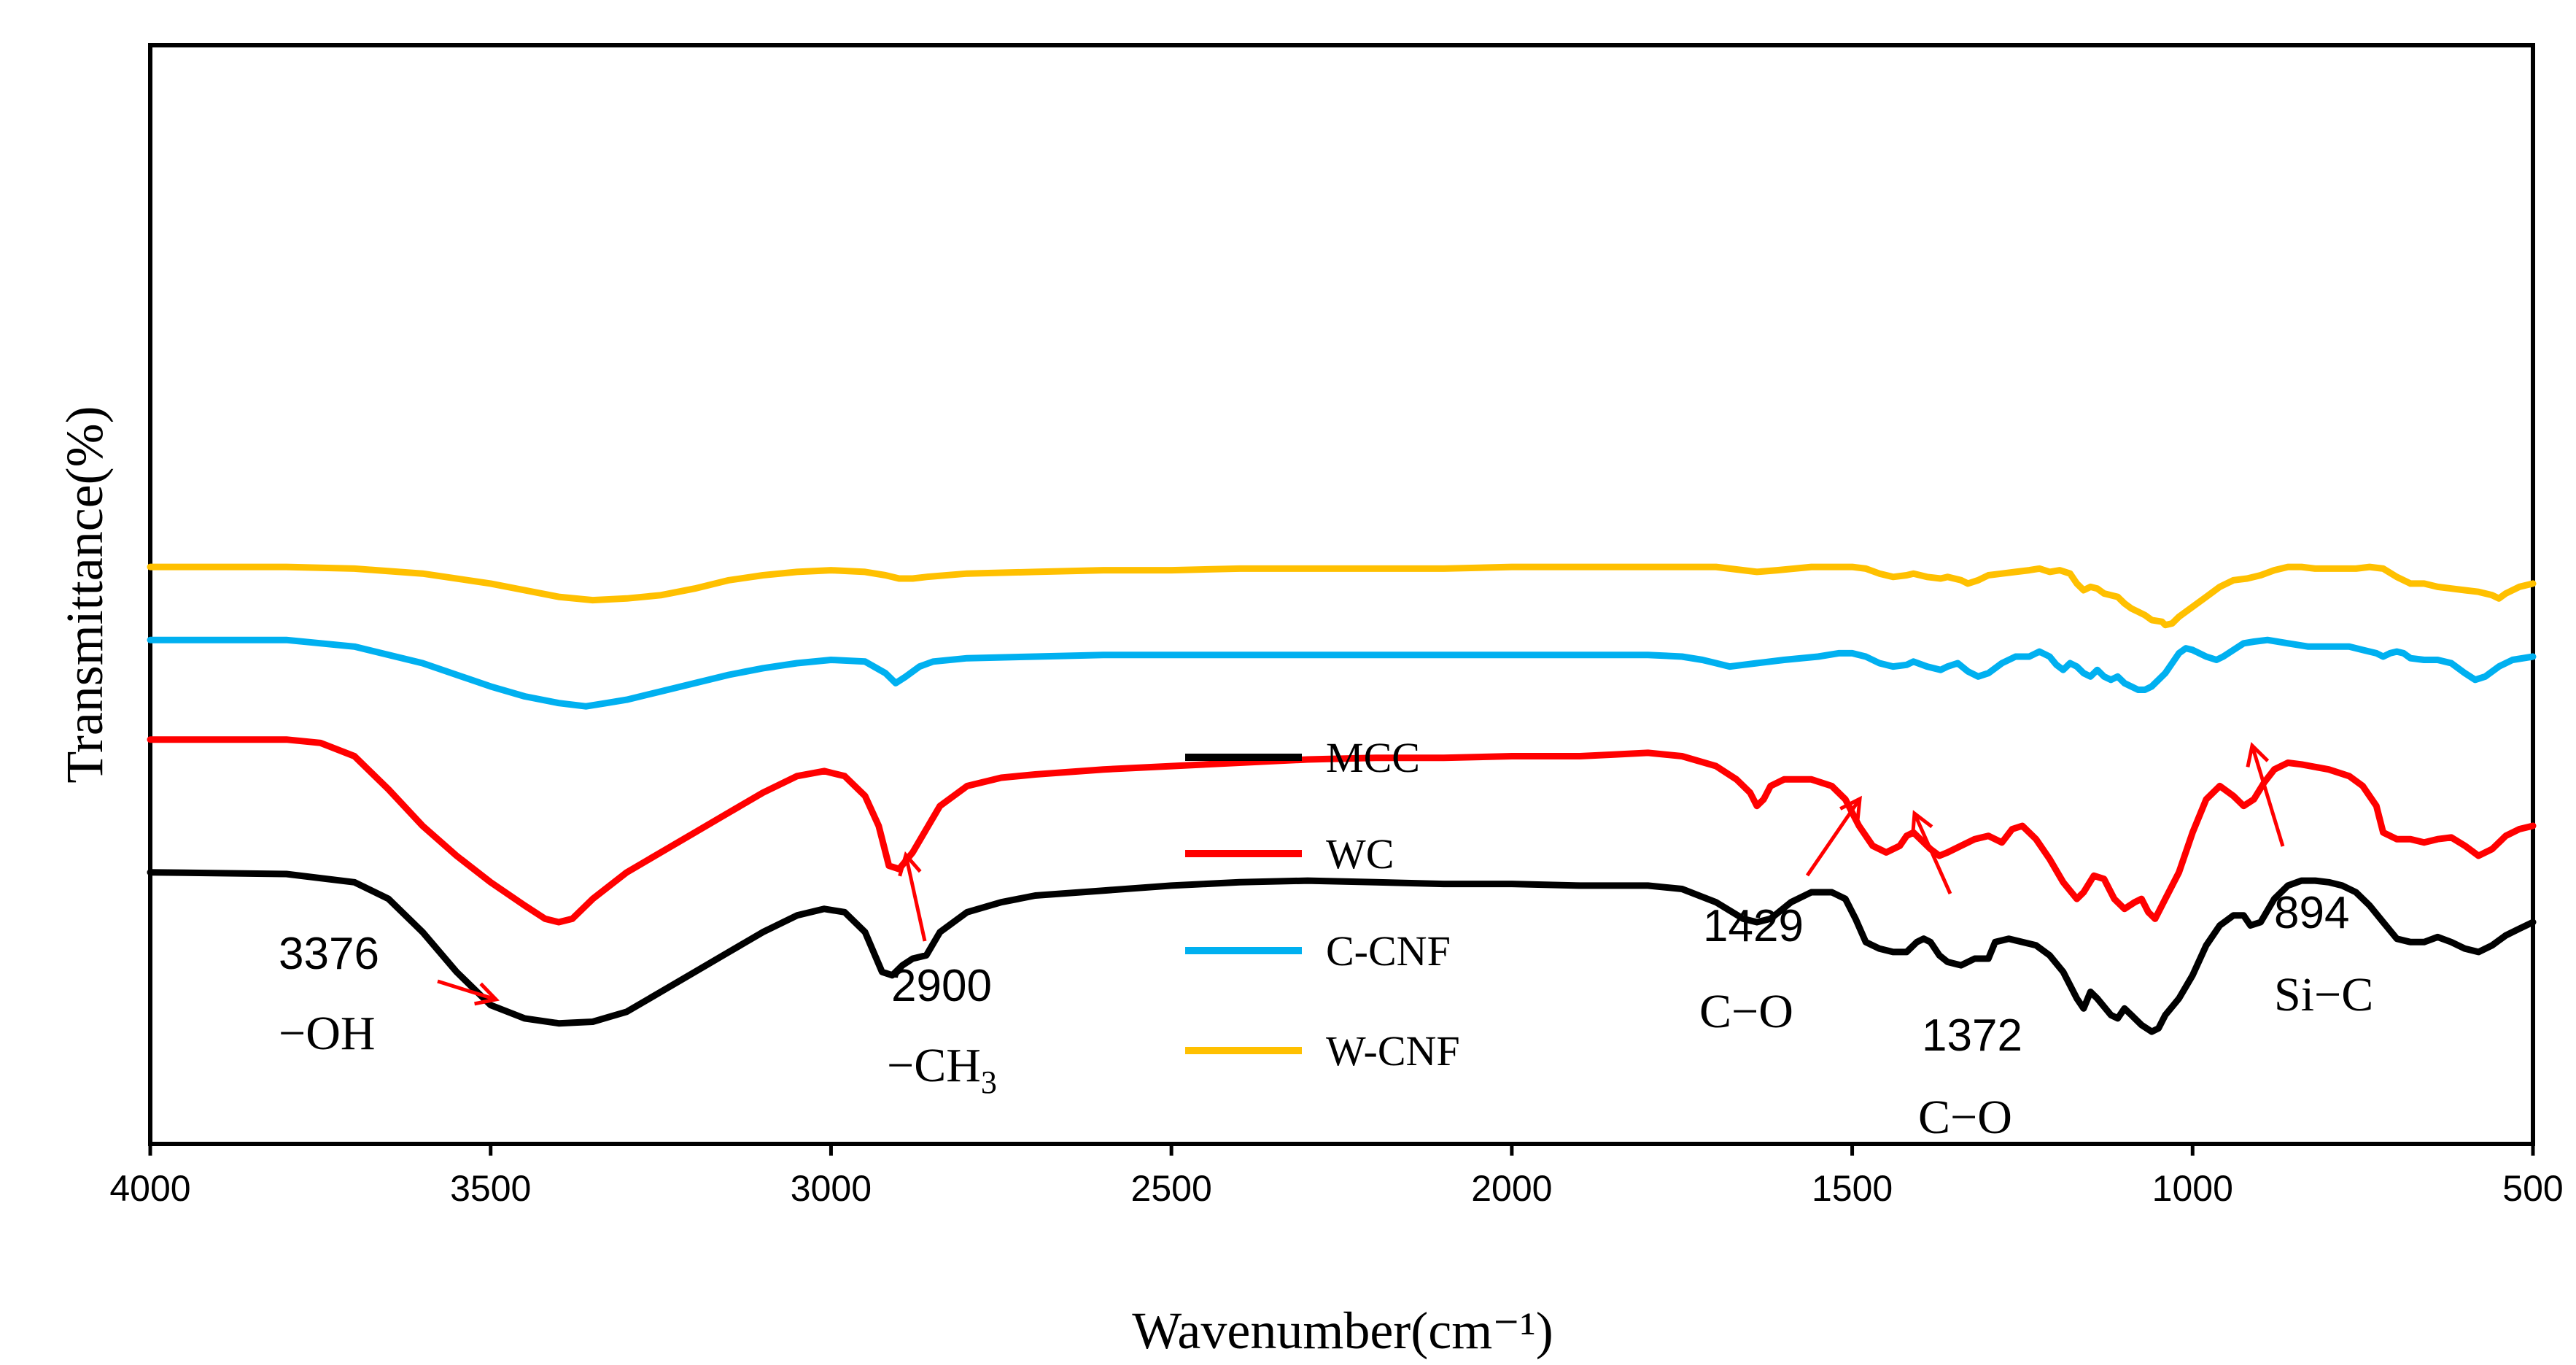 Image resolution: width=2576 pixels, height=1365 pixels. Describe the element at coordinates (1970, 1077) in the screenshot. I see `annotation-1372: 1372 C−O` at that location.